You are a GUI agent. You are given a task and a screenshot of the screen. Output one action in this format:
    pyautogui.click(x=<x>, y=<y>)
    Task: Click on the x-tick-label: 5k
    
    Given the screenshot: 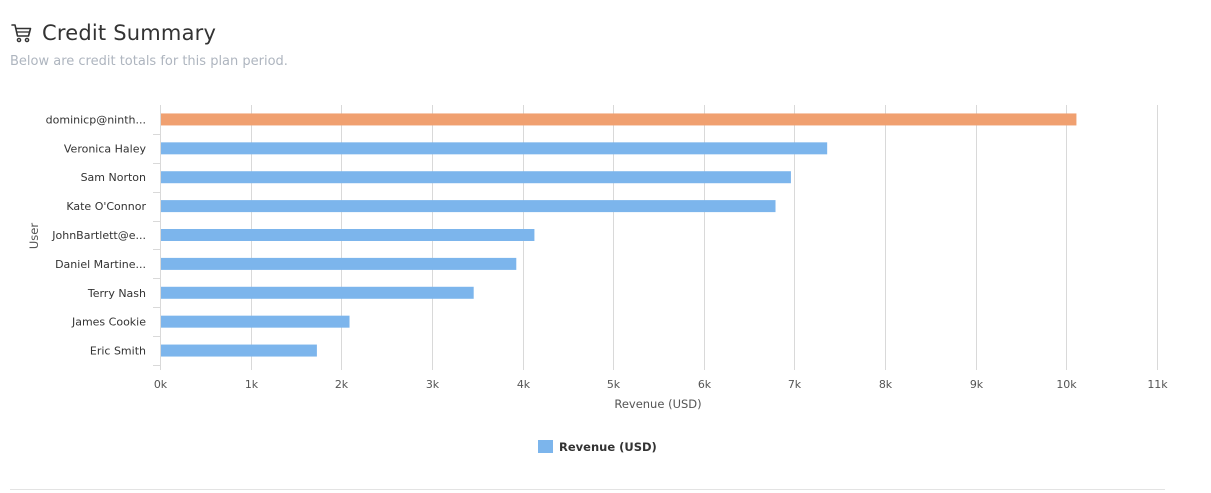 What is the action you would take?
    pyautogui.click(x=614, y=384)
    